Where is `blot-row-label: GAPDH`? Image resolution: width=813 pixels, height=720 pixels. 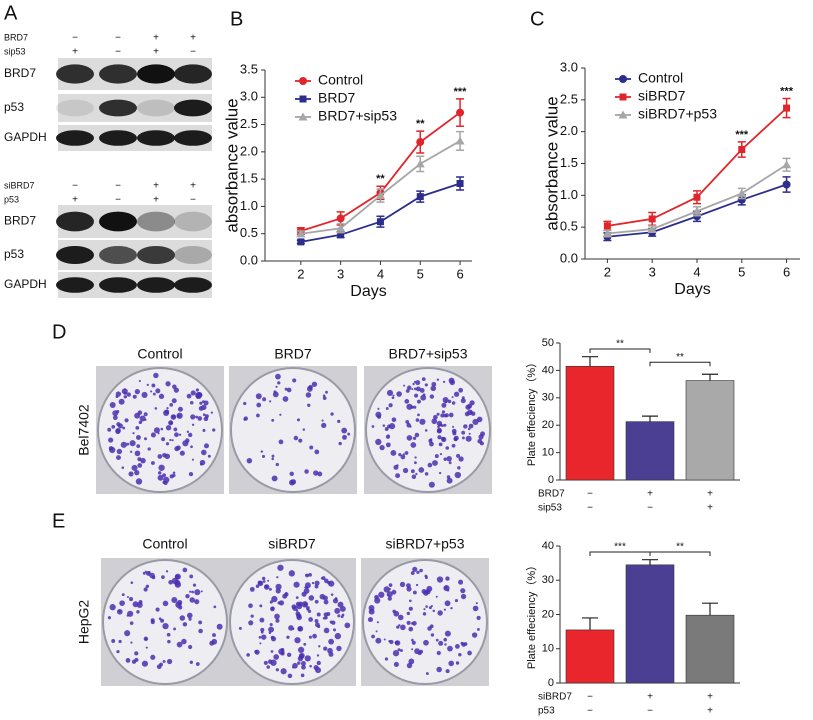 blot-row-label: GAPDH is located at coordinates (25, 137).